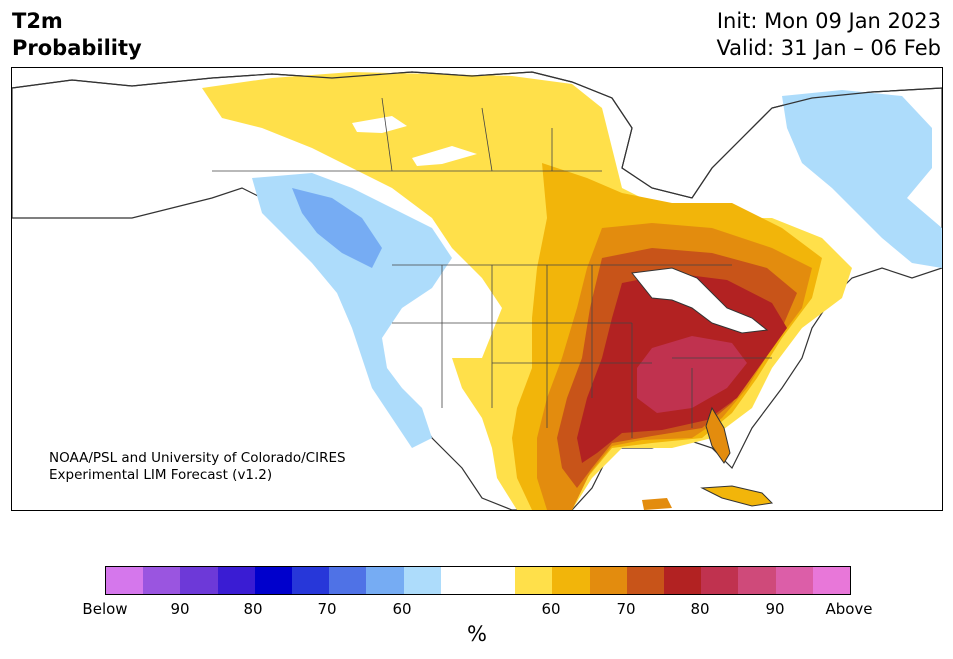 This screenshot has height=659, width=953. What do you see at coordinates (862, 179) in the screenshot?
I see `region-below-60-northeast` at bounding box center [862, 179].